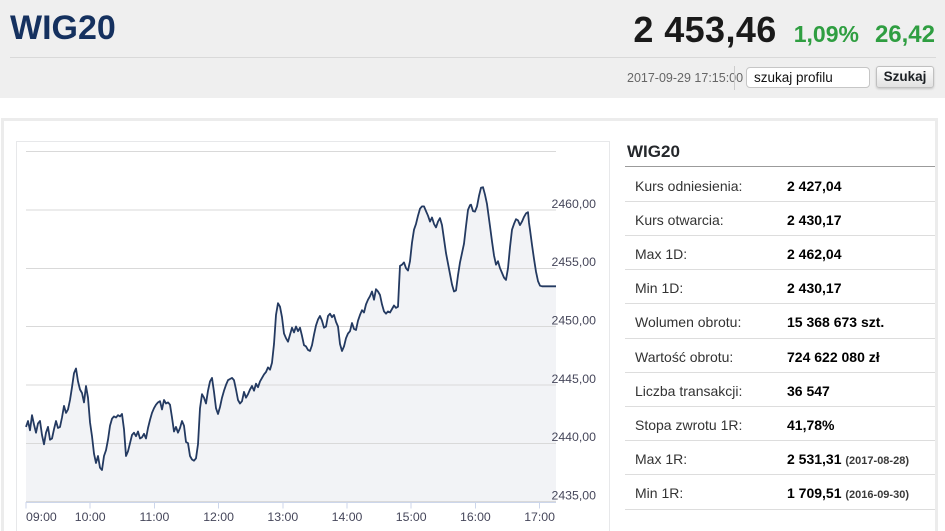 The height and width of the screenshot is (531, 945). Describe the element at coordinates (574, 204) in the screenshot. I see `svg-text: 2460,00` at that location.